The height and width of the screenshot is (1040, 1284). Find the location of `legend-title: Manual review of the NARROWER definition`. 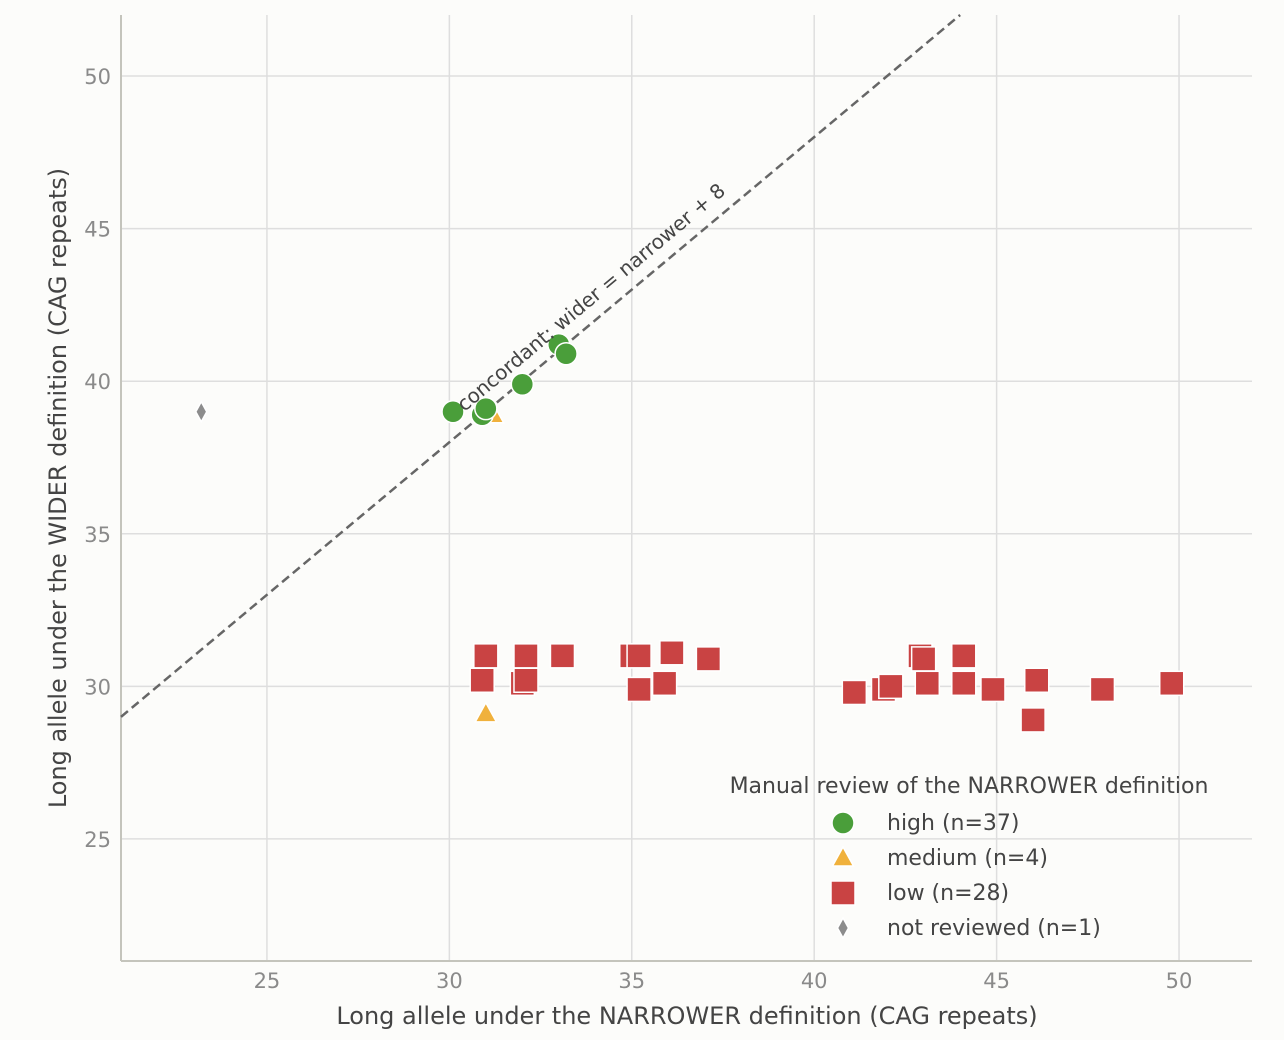

legend-title: Manual review of the NARROWER definition is located at coordinates (969, 786).